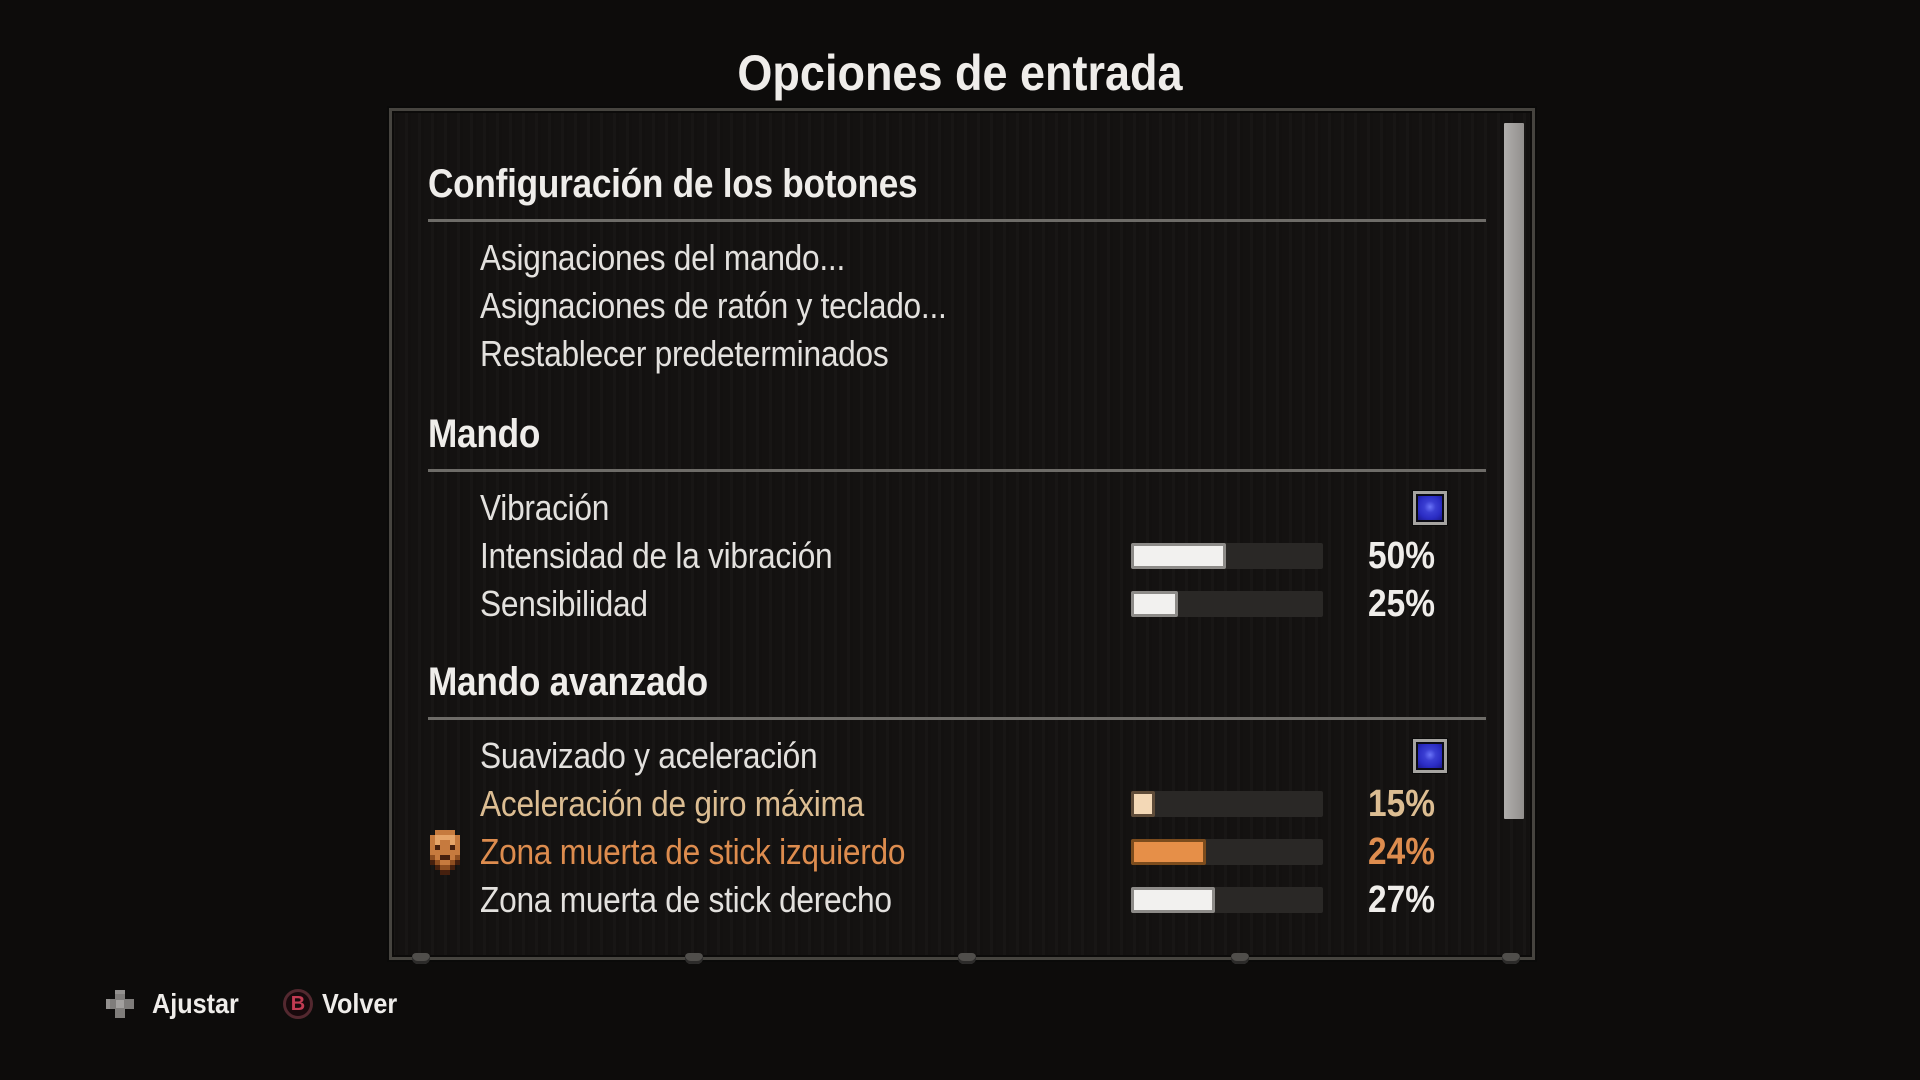 The image size is (1920, 1080). Describe the element at coordinates (1401, 604) in the screenshot. I see `slider-value: 25%` at that location.